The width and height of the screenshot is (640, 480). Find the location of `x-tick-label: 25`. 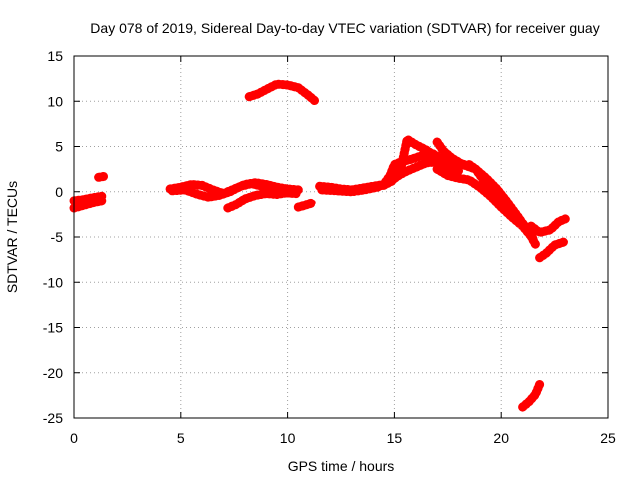

x-tick-label: 25 is located at coordinates (608, 438).